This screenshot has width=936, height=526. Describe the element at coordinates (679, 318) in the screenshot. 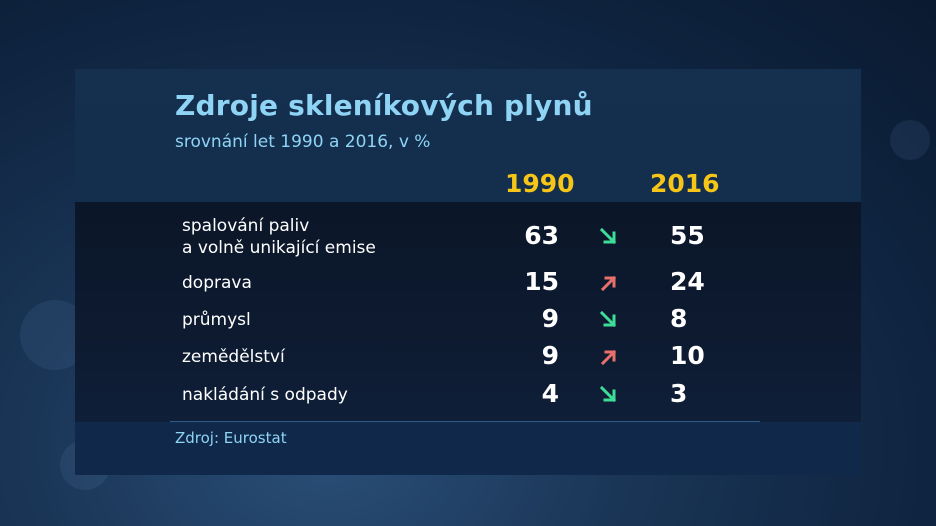

I see `value-2016: 8` at that location.